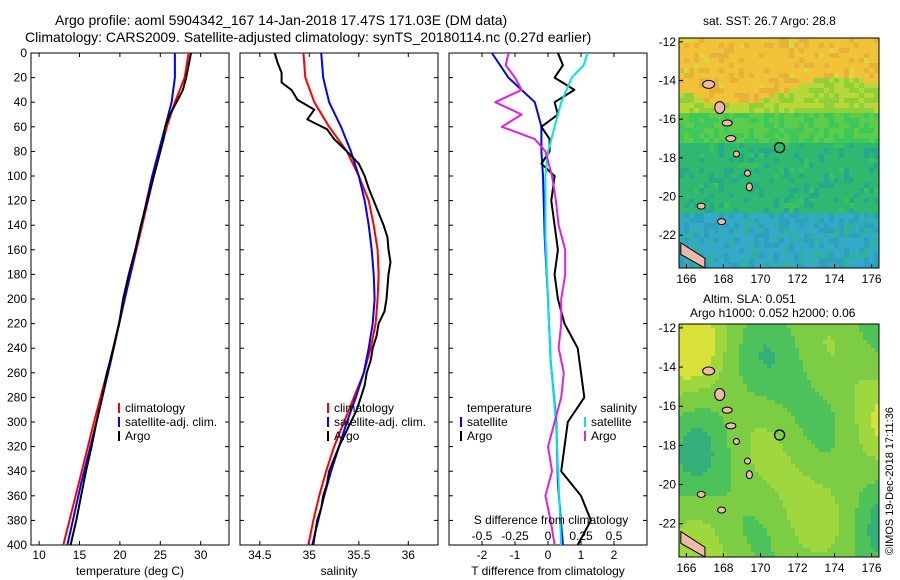 The image size is (900, 580). What do you see at coordinates (515, 555) in the screenshot?
I see `difference-xtick-label: -1` at bounding box center [515, 555].